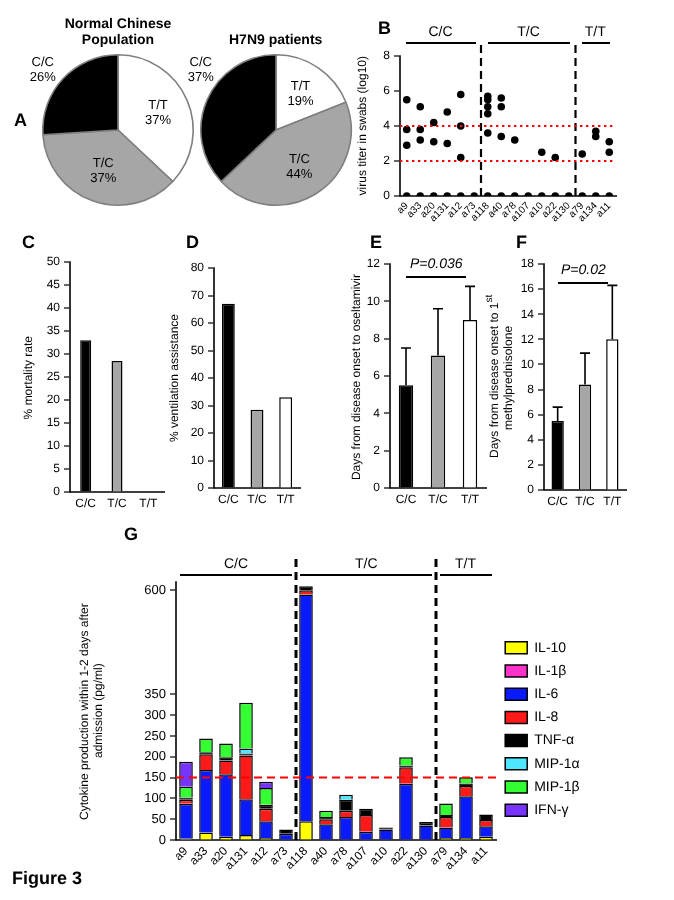 Image resolution: width=674 pixels, height=900 pixels. What do you see at coordinates (20, 121) in the screenshot?
I see `text: A` at bounding box center [20, 121].